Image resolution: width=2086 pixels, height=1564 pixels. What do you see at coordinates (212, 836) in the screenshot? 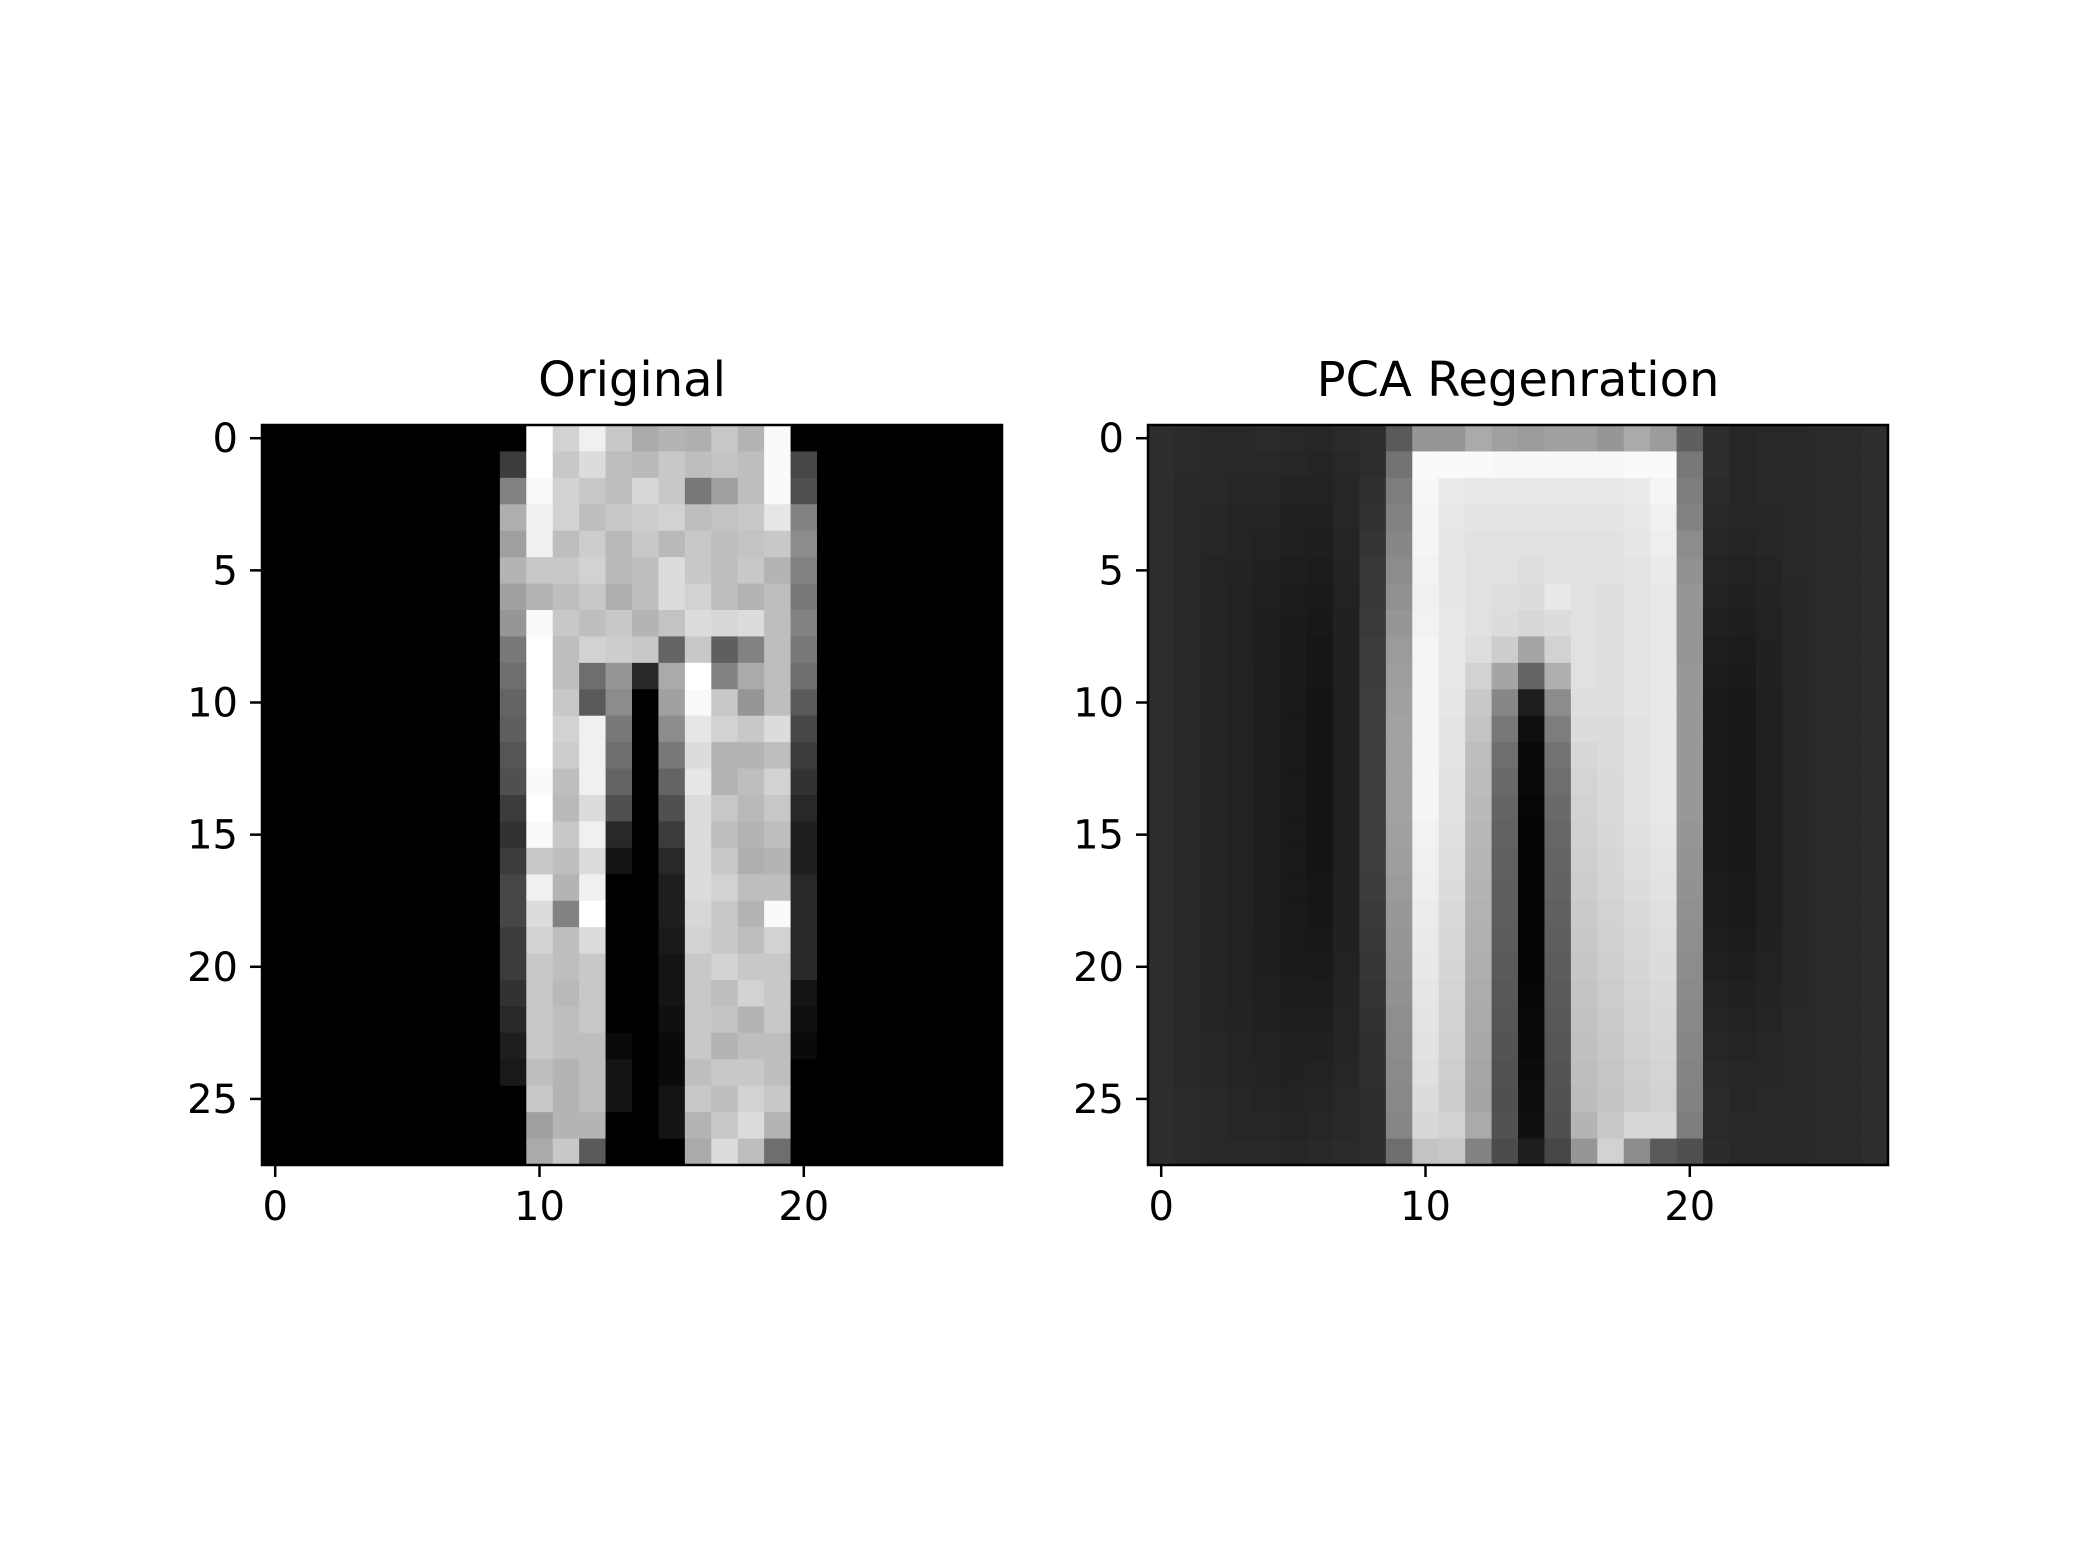
I see `y-tick-label: 15` at bounding box center [212, 836].